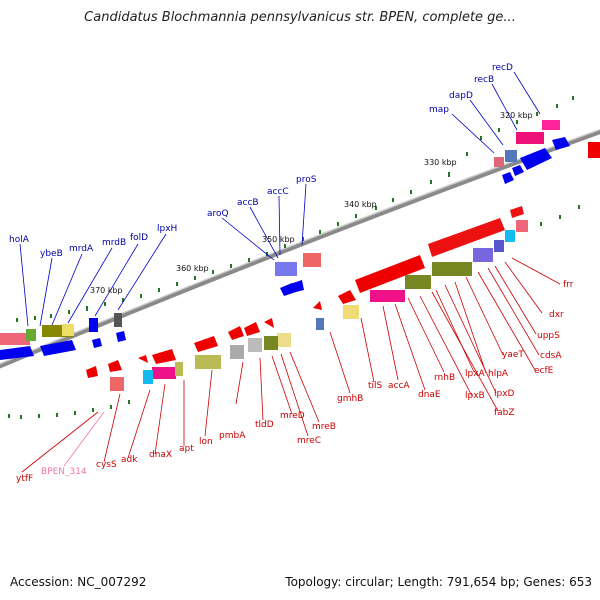  I want to click on gene-label: folD, so click(139, 238).